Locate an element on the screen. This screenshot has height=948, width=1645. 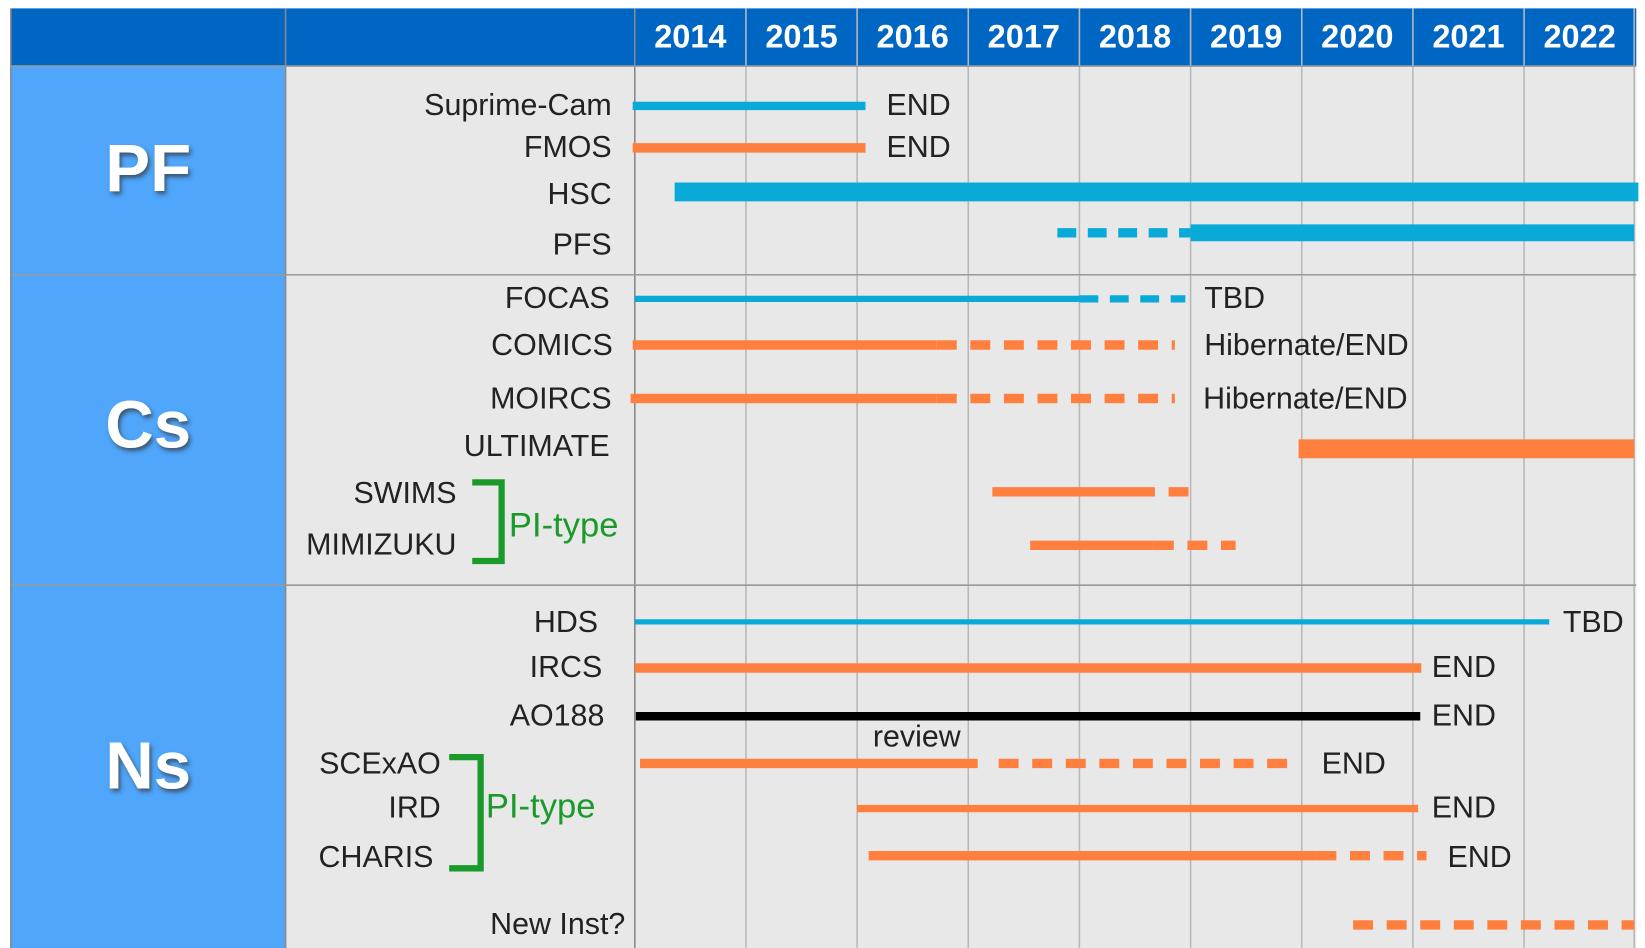
year-label: 2015 is located at coordinates (801, 36).